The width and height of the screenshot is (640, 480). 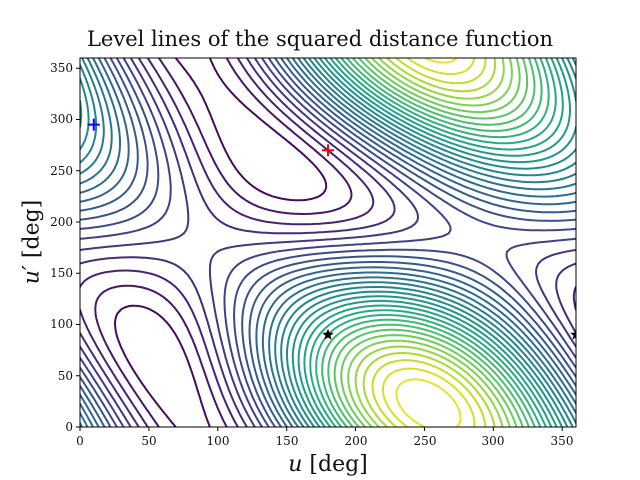 What do you see at coordinates (328, 150) in the screenshot?
I see `maximum-plus-marker` at bounding box center [328, 150].